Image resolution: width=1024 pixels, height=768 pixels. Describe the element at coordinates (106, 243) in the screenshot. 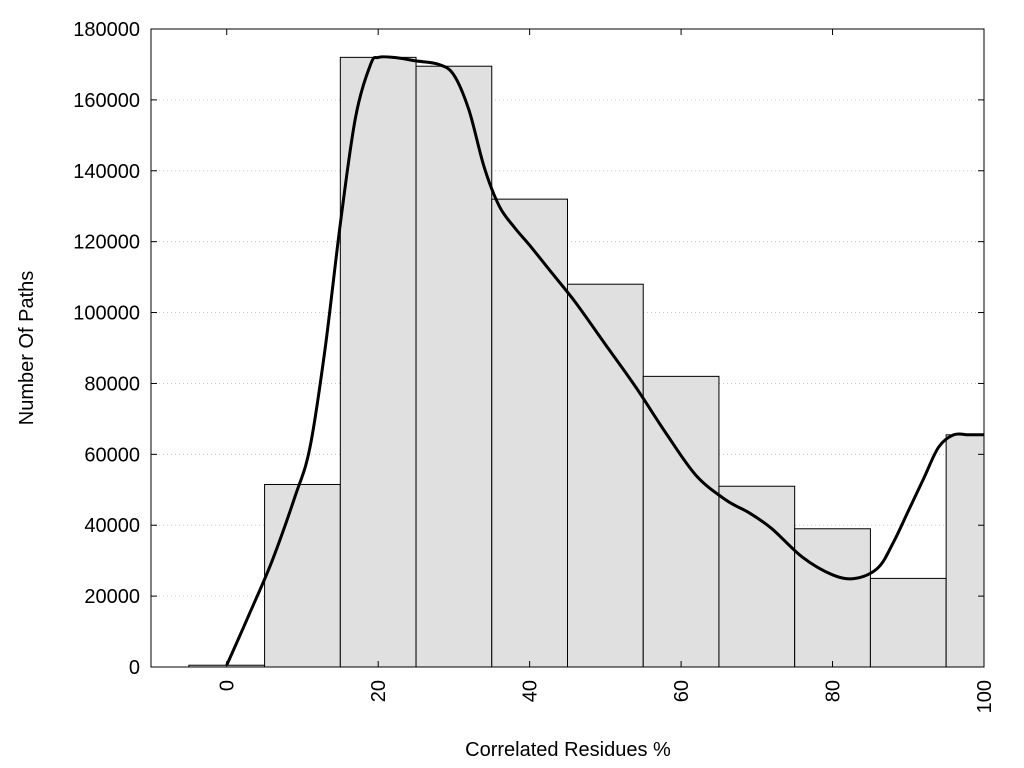

I see `y-tick-label: 120000` at that location.